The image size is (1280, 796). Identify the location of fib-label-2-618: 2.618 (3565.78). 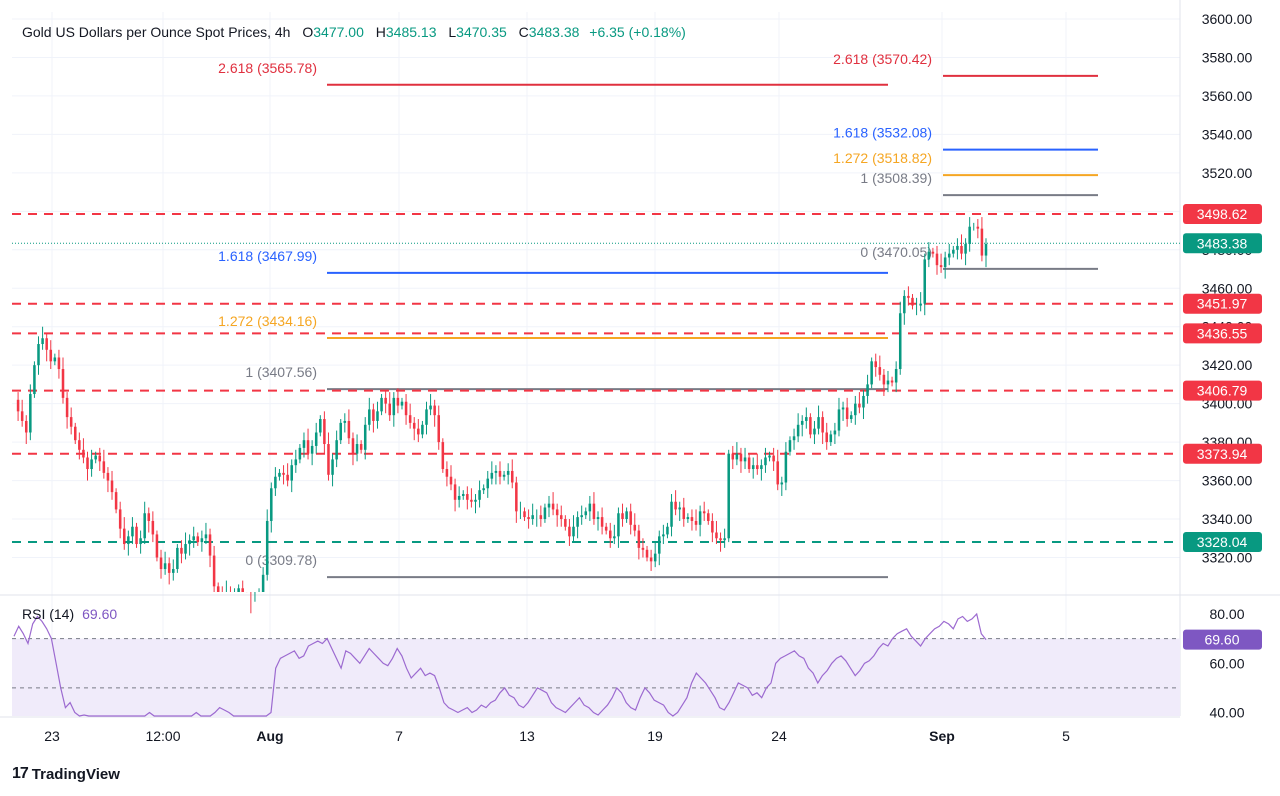
(267, 68).